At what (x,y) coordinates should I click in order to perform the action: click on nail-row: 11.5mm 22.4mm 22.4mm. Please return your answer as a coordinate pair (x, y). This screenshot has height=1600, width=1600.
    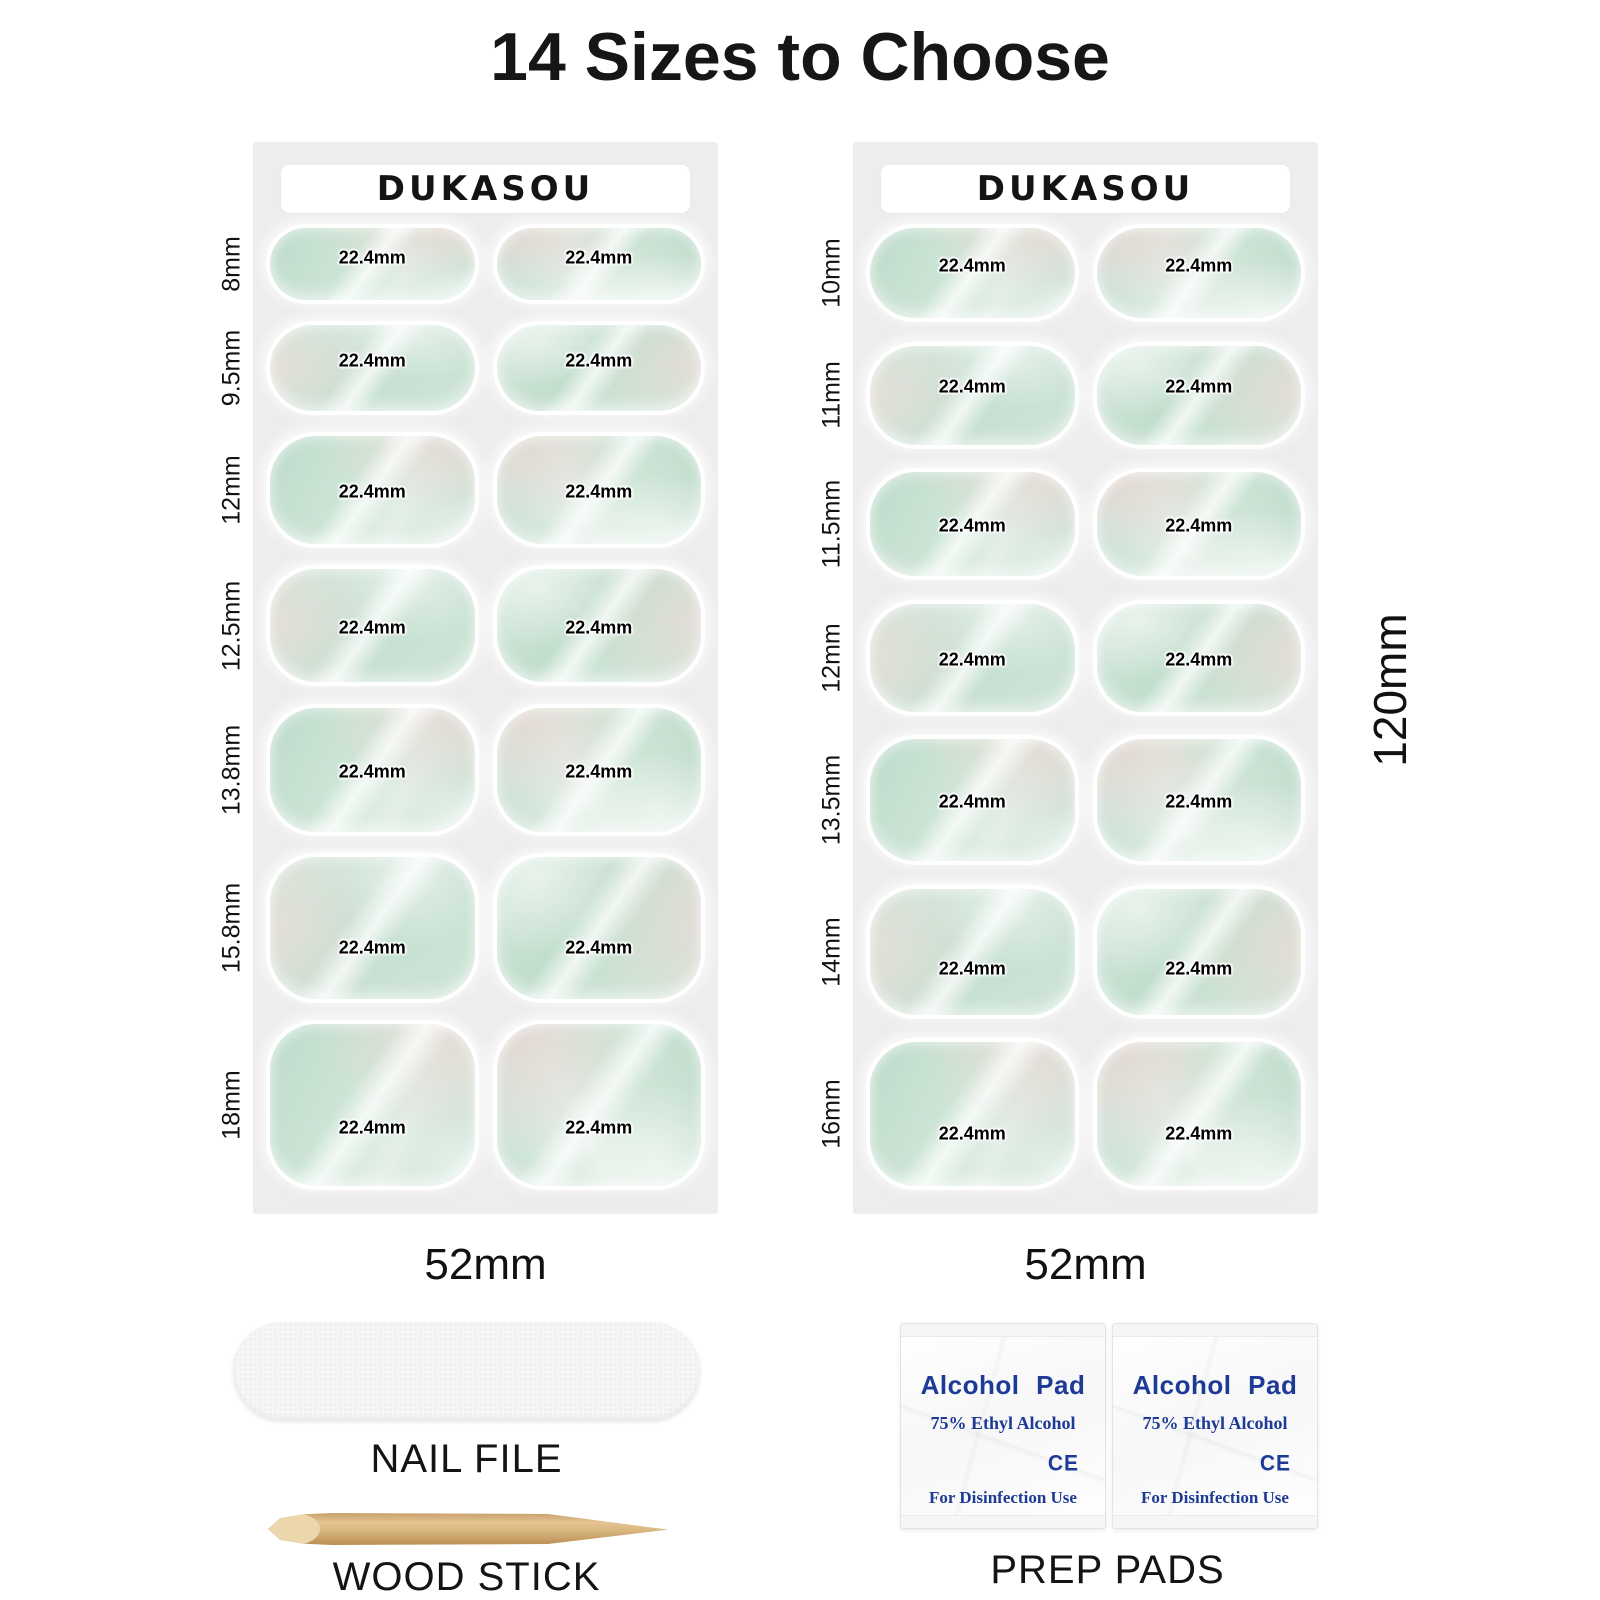
    Looking at the image, I should click on (1059, 524).